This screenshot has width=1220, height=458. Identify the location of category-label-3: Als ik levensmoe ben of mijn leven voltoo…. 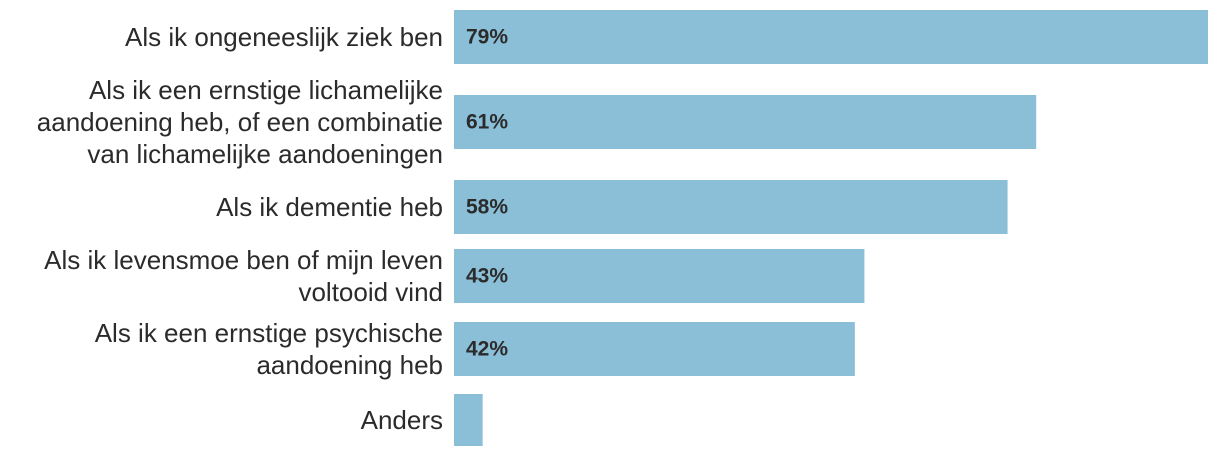
(243, 276).